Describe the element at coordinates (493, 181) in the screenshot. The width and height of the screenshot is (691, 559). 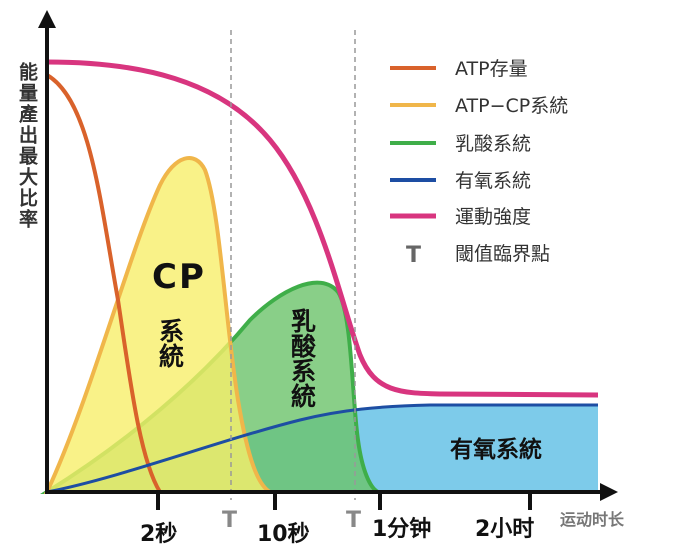
I see `legend-label: 有氧系統` at that location.